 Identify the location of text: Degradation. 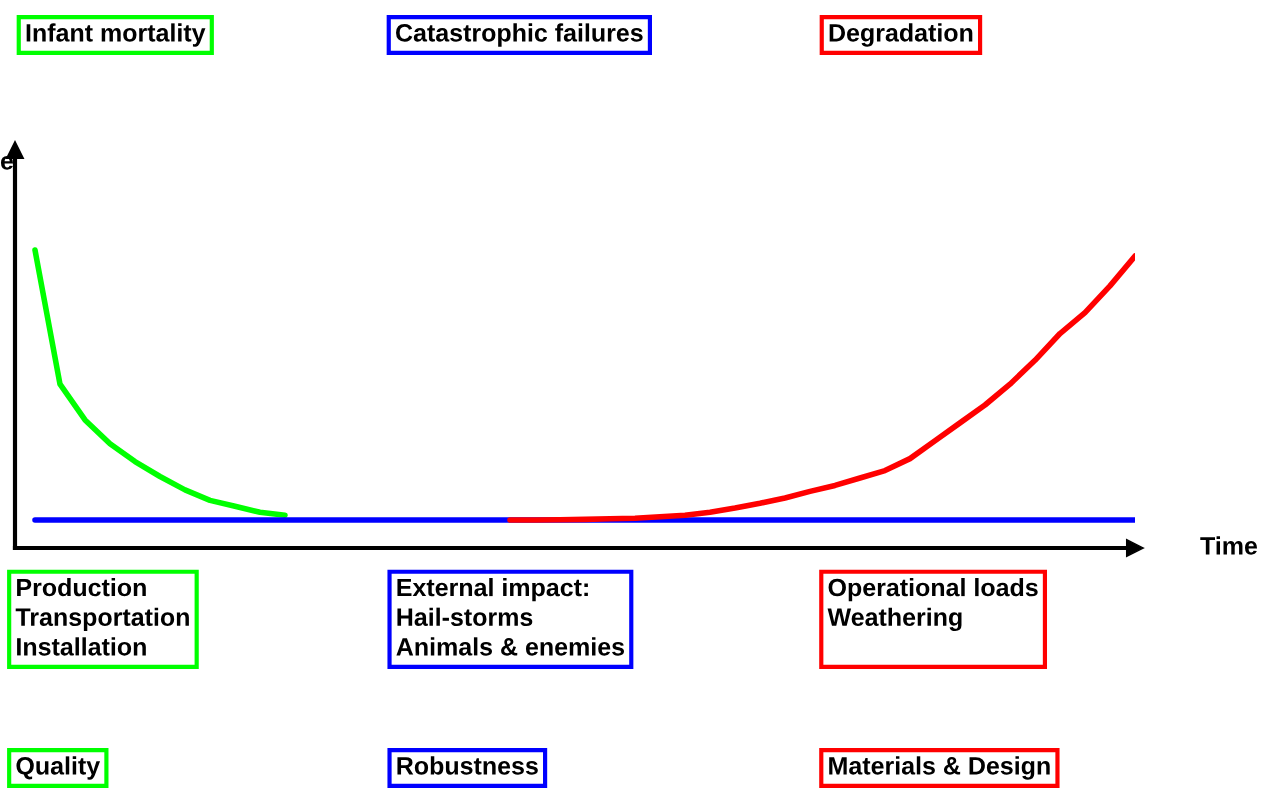
(901, 35).